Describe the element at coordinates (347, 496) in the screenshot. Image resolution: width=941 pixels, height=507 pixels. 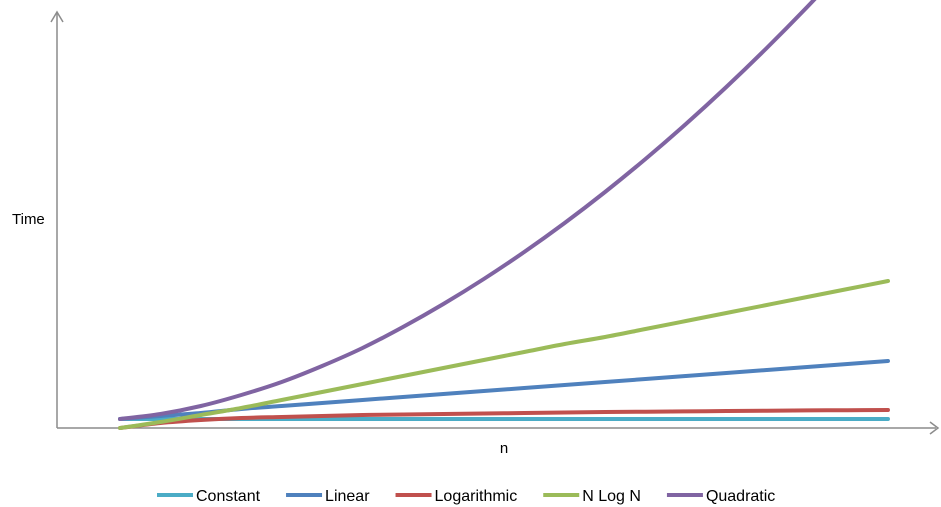
I see `legend-label: Linear` at that location.